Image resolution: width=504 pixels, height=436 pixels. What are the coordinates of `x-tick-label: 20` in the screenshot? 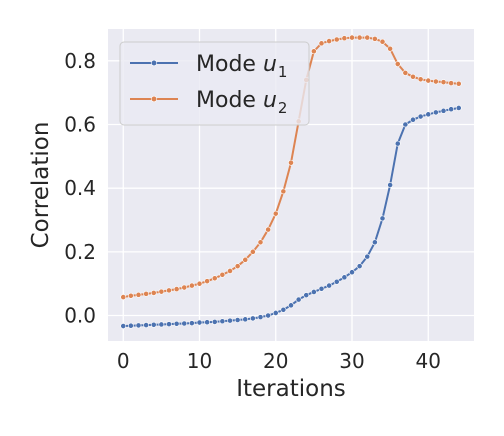 It's located at (275, 361).